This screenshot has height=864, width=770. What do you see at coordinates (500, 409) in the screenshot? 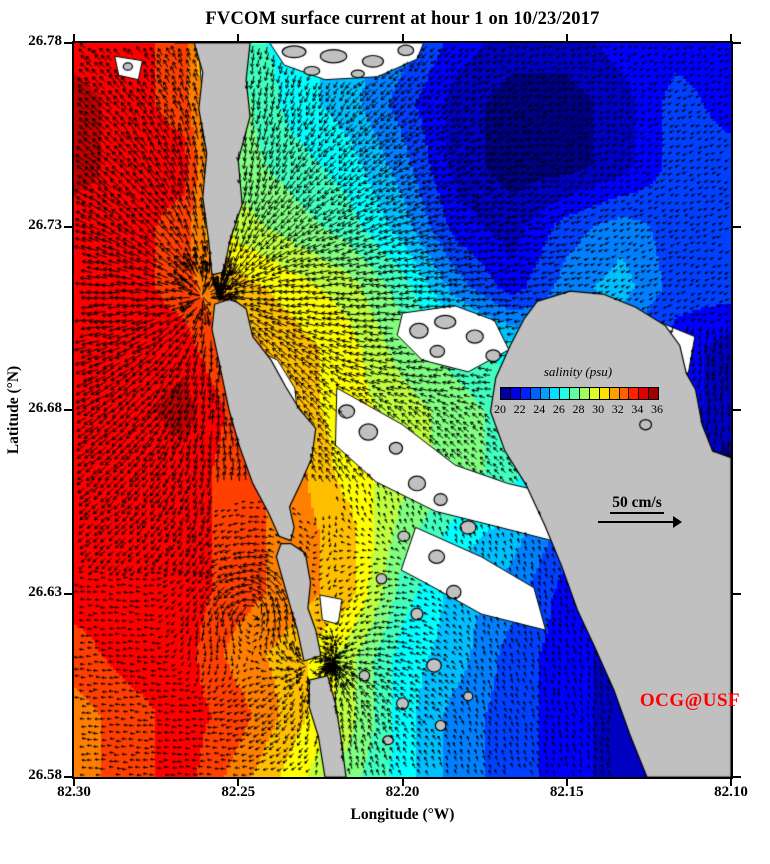
I see `colorbar-tick-label: 20` at bounding box center [500, 409].